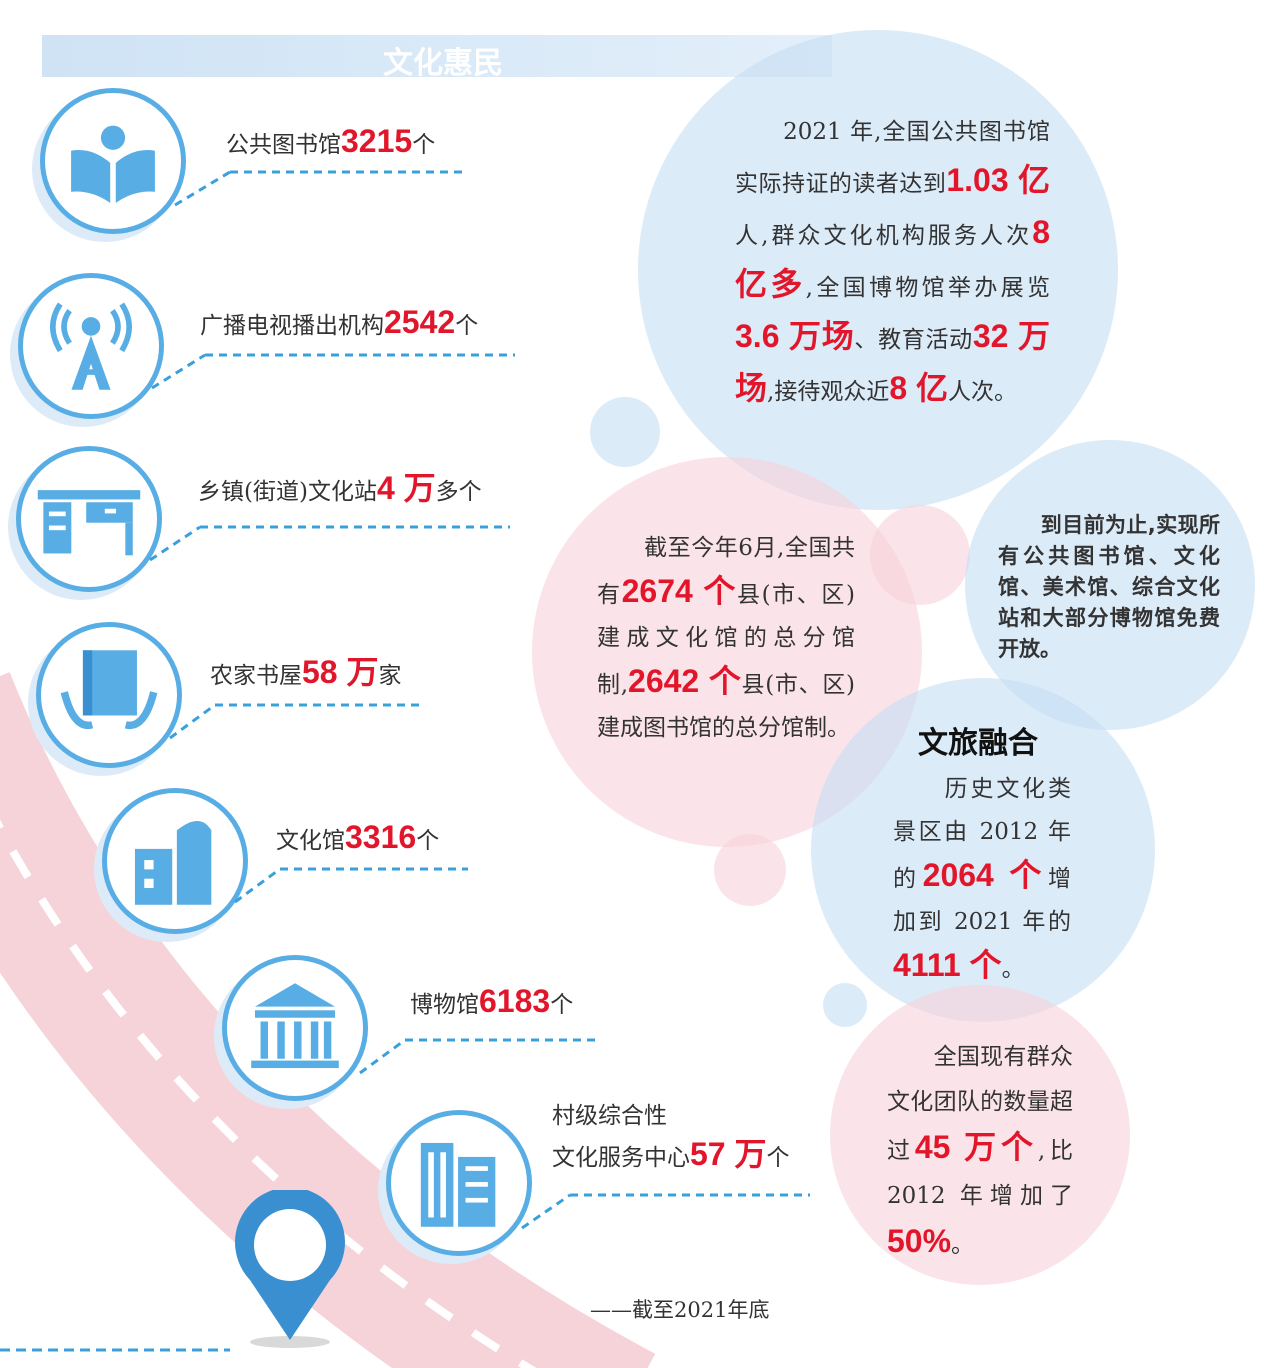 This screenshot has height=1368, width=1264. Describe the element at coordinates (310, 841) in the screenshot. I see `stat-name: 文化馆` at that location.